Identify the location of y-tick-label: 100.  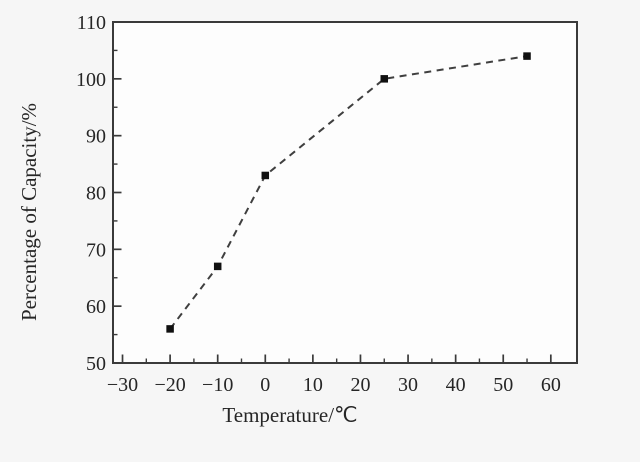
(91, 80).